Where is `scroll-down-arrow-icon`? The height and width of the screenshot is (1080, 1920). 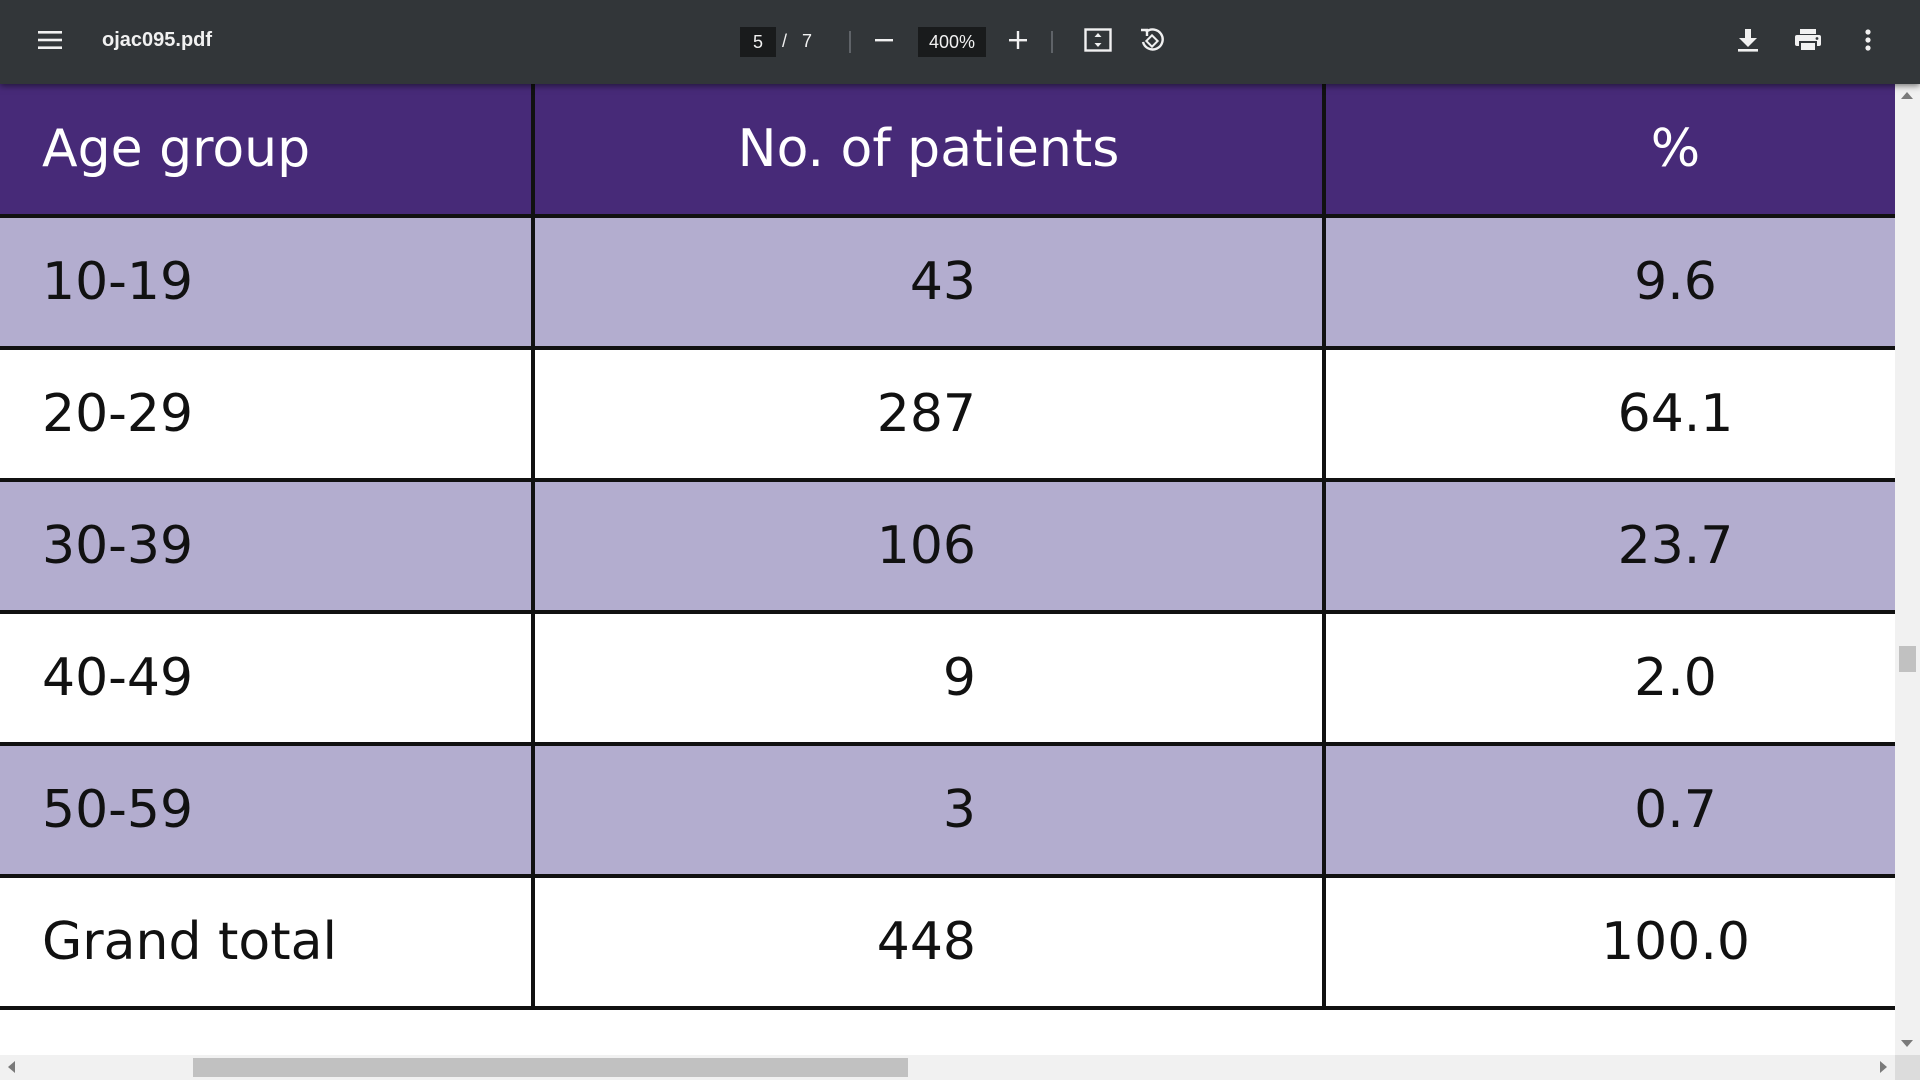 scroll-down-arrow-icon is located at coordinates (1907, 1043).